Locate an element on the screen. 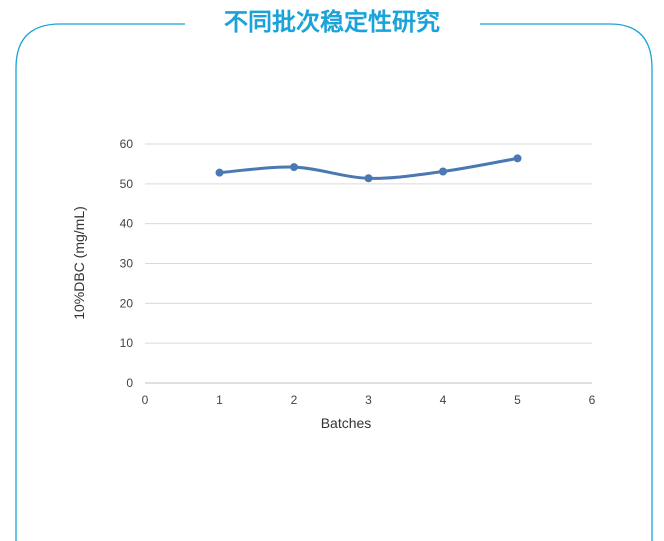  x-tick-label: 3 is located at coordinates (368, 400).